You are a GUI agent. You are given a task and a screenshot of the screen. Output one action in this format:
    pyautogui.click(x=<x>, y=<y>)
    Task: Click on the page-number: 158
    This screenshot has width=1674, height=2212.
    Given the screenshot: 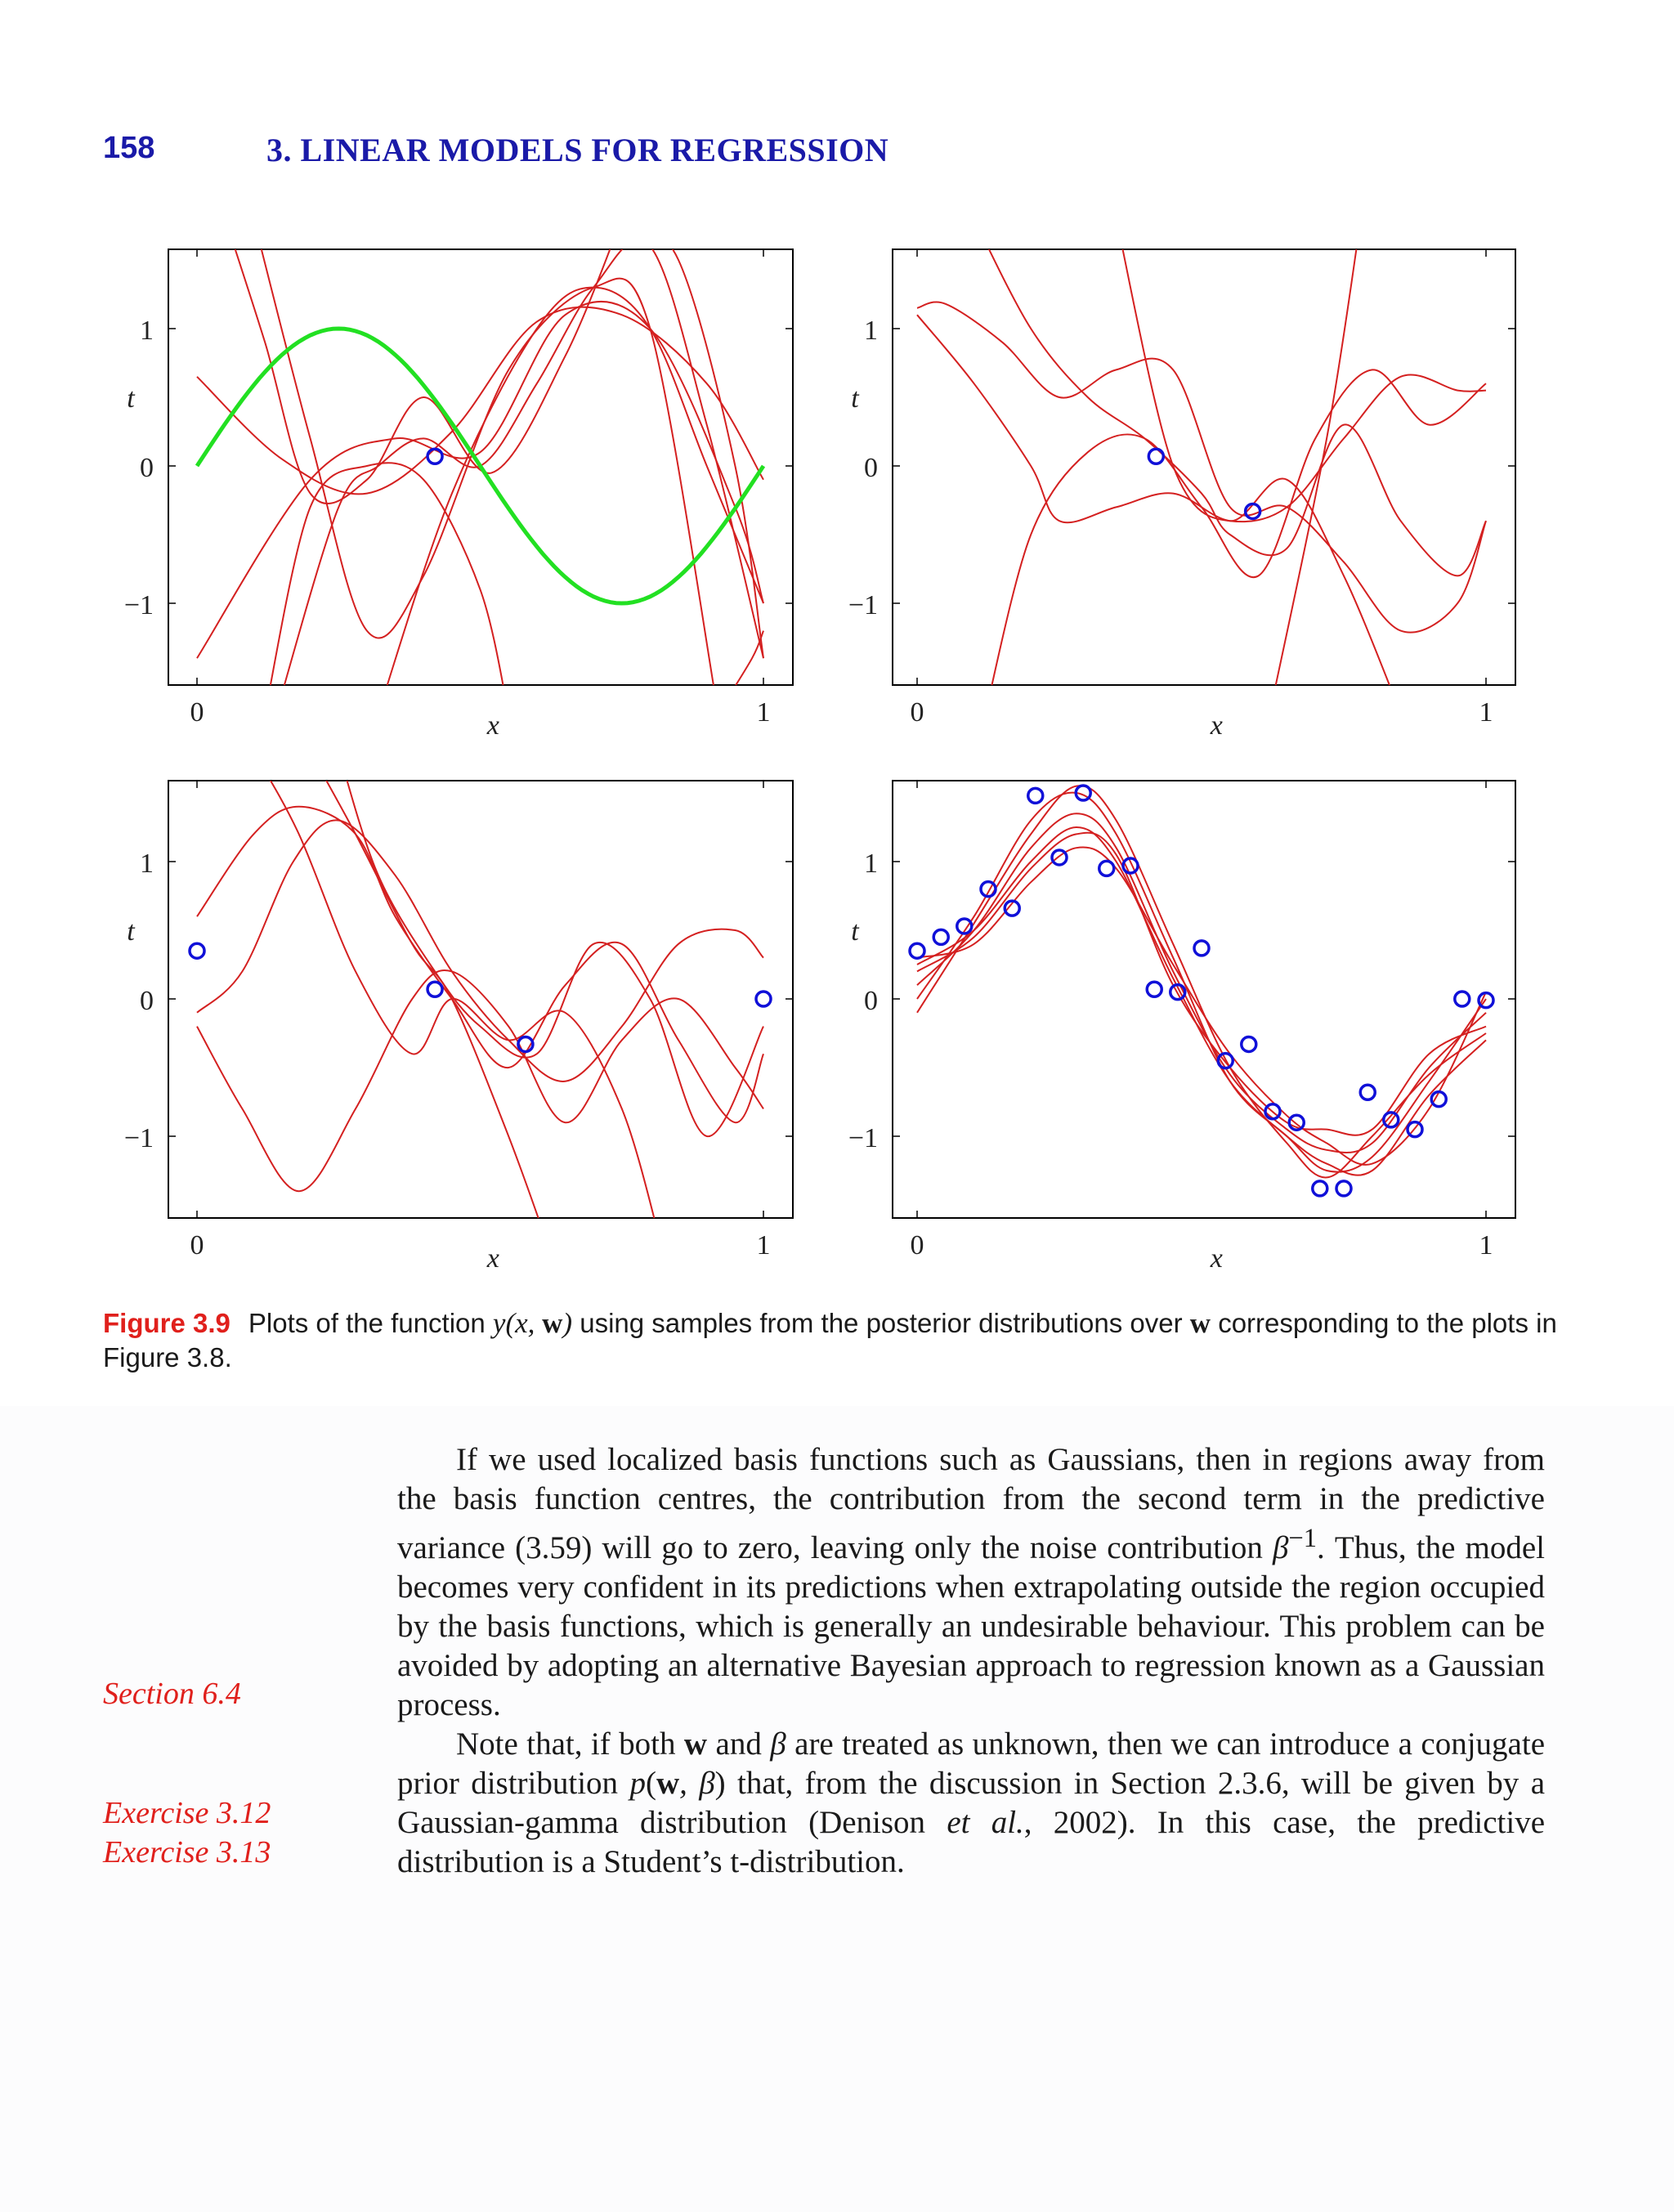 What is the action you would take?
    pyautogui.click(x=129, y=148)
    